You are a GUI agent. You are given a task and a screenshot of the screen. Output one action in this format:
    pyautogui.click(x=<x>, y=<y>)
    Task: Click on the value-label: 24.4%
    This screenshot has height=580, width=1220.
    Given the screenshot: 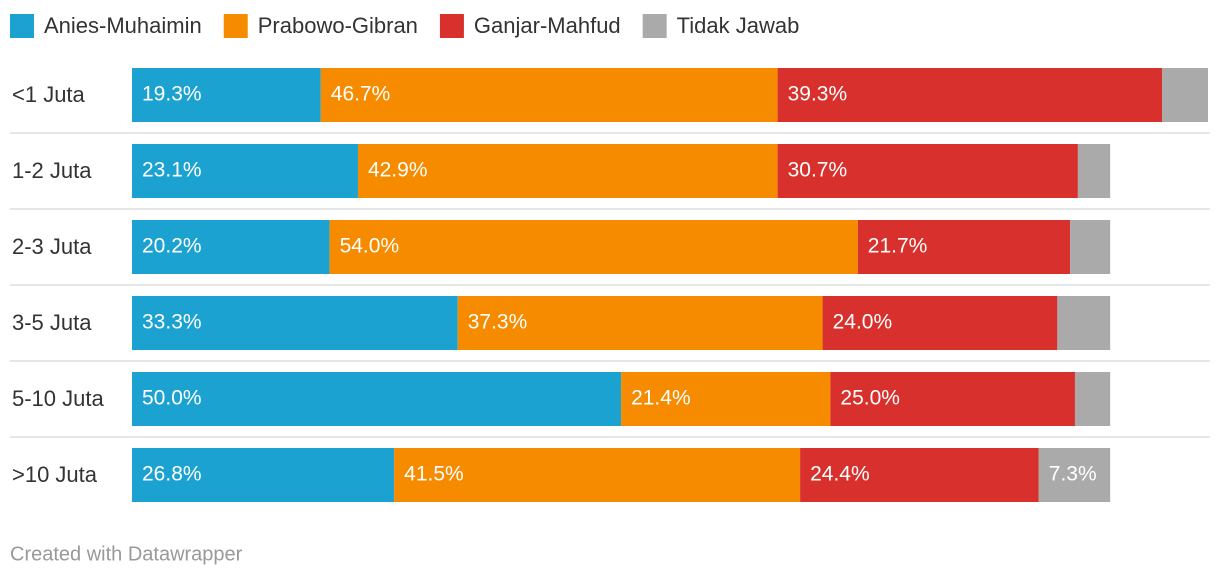 What is the action you would take?
    pyautogui.click(x=840, y=474)
    